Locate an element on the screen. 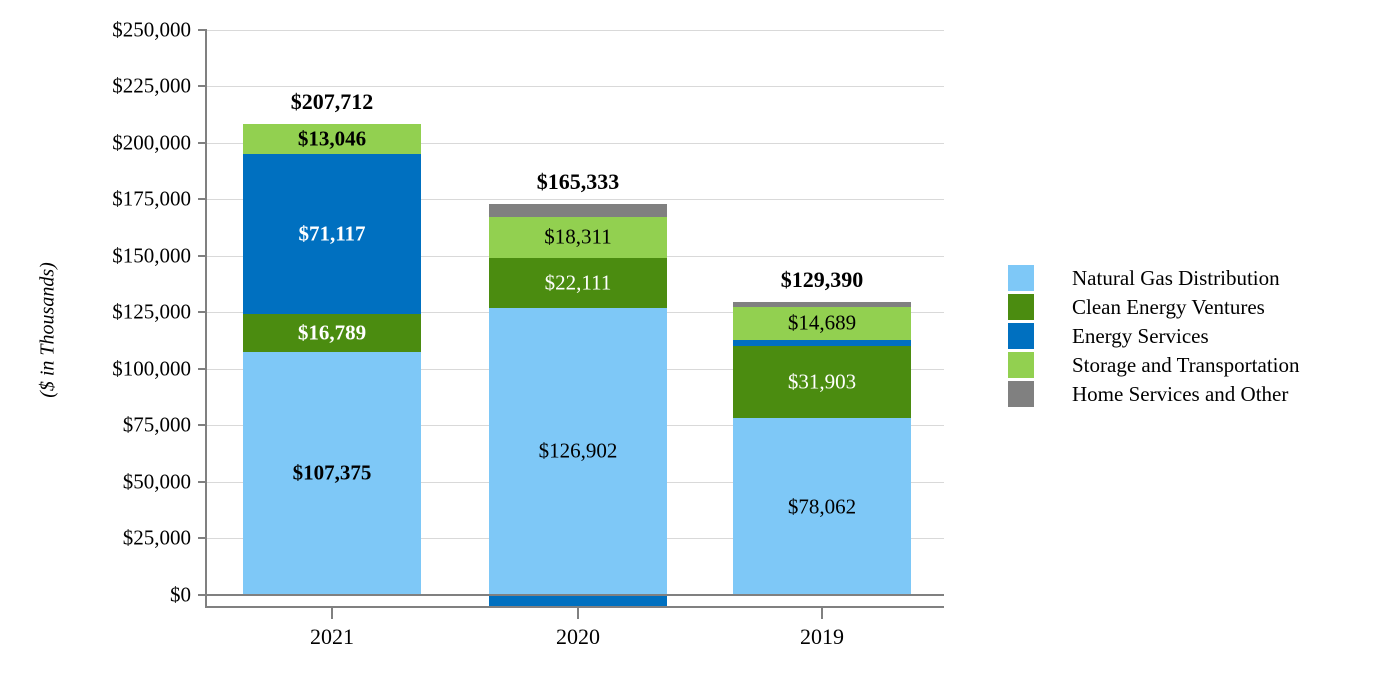  bar-segment-label: $71,117 is located at coordinates (332, 233).